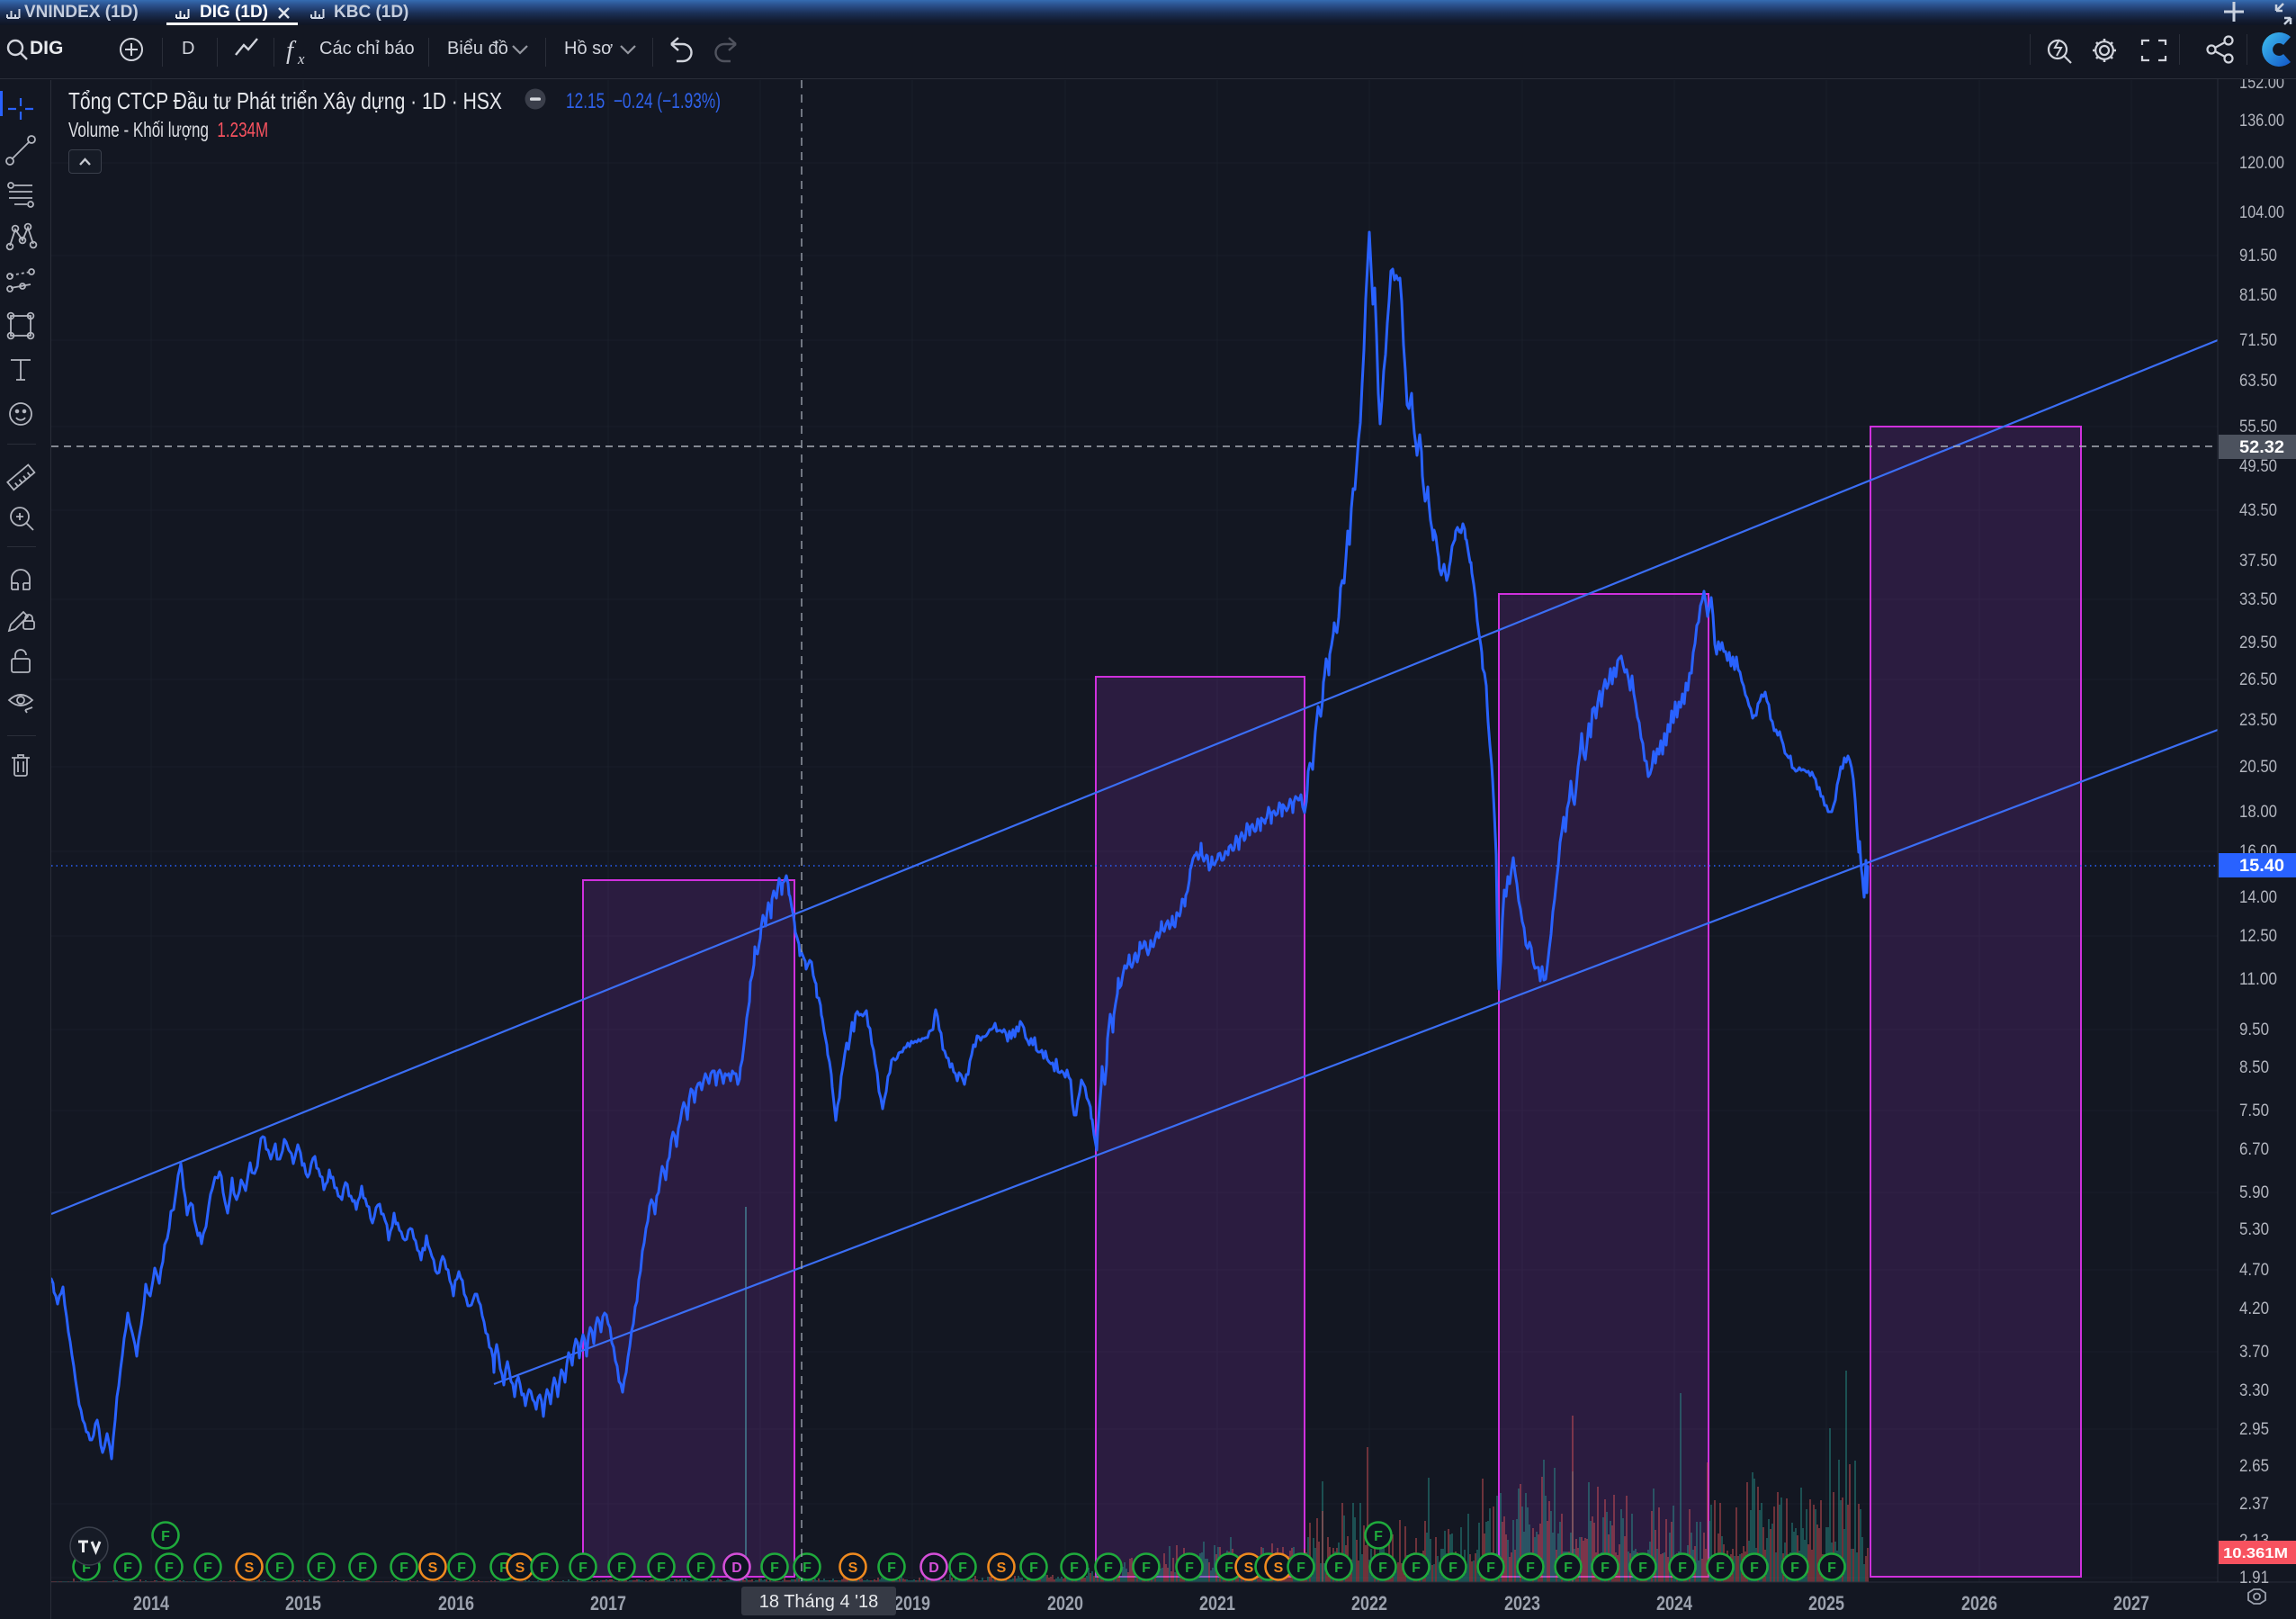 This screenshot has width=2296, height=1619. What do you see at coordinates (2254, 1429) in the screenshot?
I see `svg-text: 2.95` at bounding box center [2254, 1429].